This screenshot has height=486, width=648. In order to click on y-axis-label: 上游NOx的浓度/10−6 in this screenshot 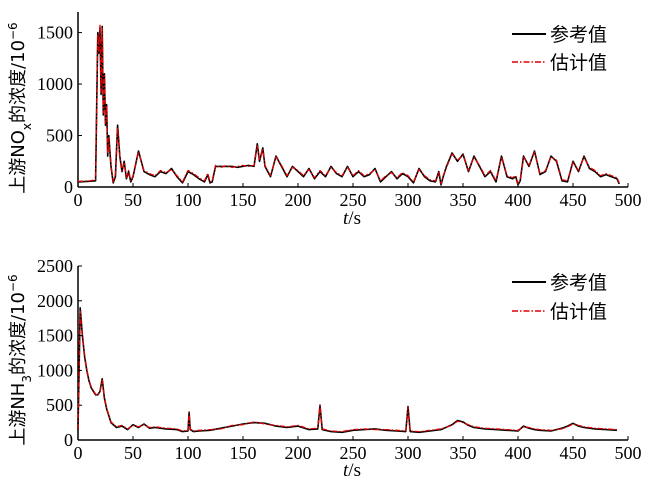, I will do `click(20, 107)`.